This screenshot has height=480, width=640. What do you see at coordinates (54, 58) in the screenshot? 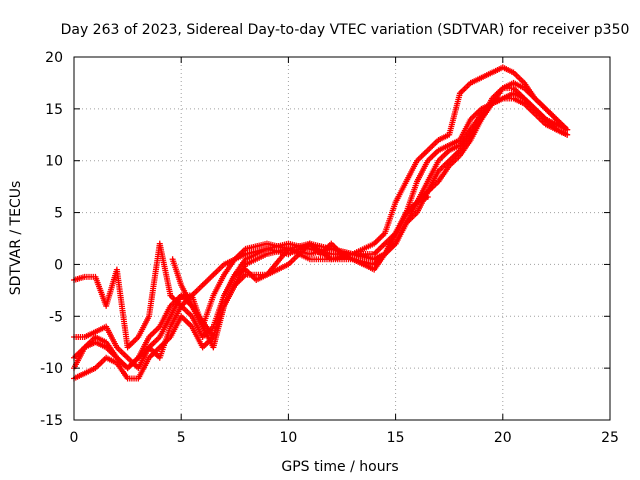
I see `y-tick-label: 20` at bounding box center [54, 58].